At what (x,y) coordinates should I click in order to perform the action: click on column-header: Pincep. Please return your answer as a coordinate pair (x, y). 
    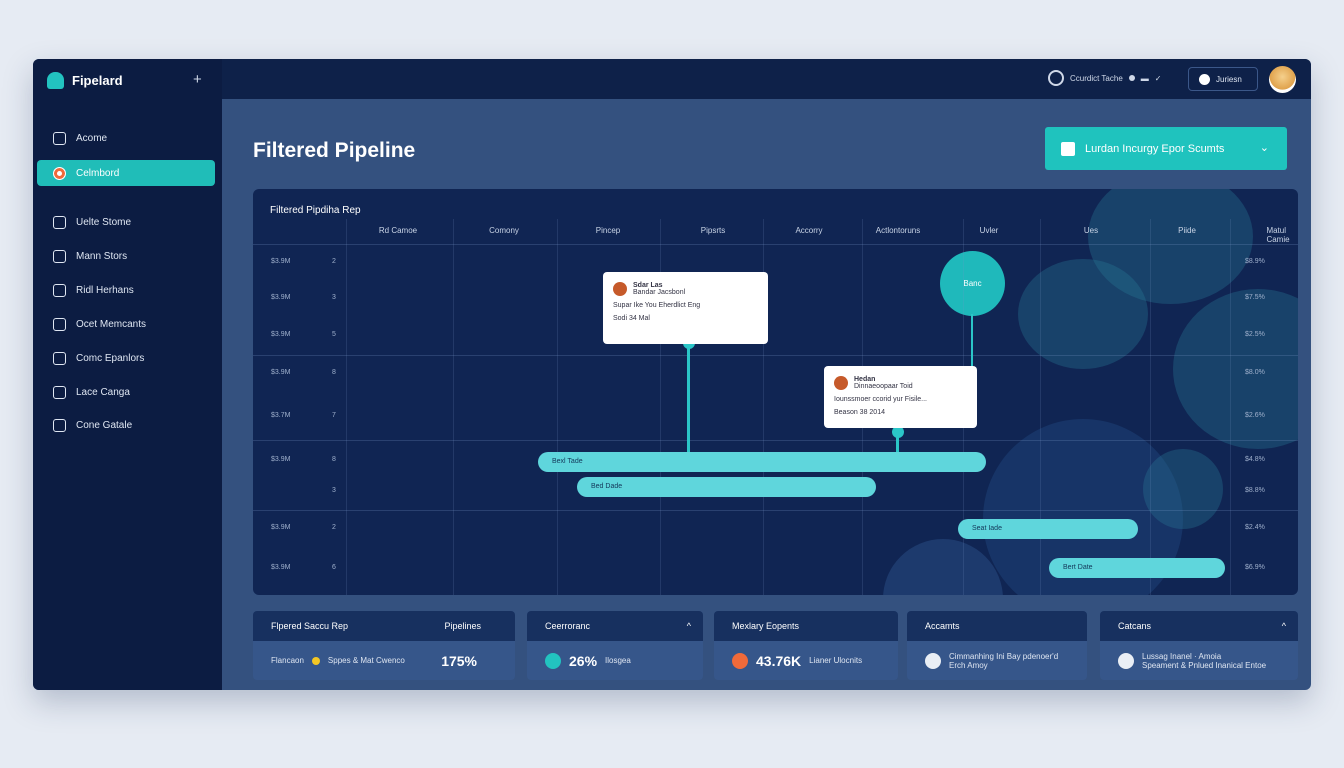
    Looking at the image, I should click on (608, 230).